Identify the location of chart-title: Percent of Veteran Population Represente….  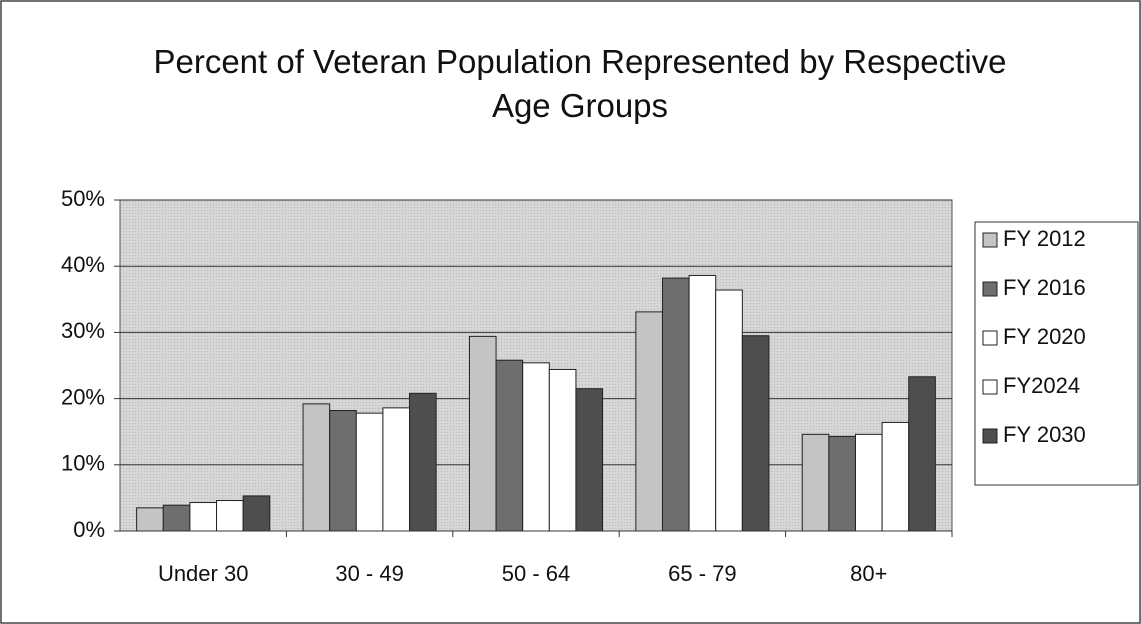
(580, 83).